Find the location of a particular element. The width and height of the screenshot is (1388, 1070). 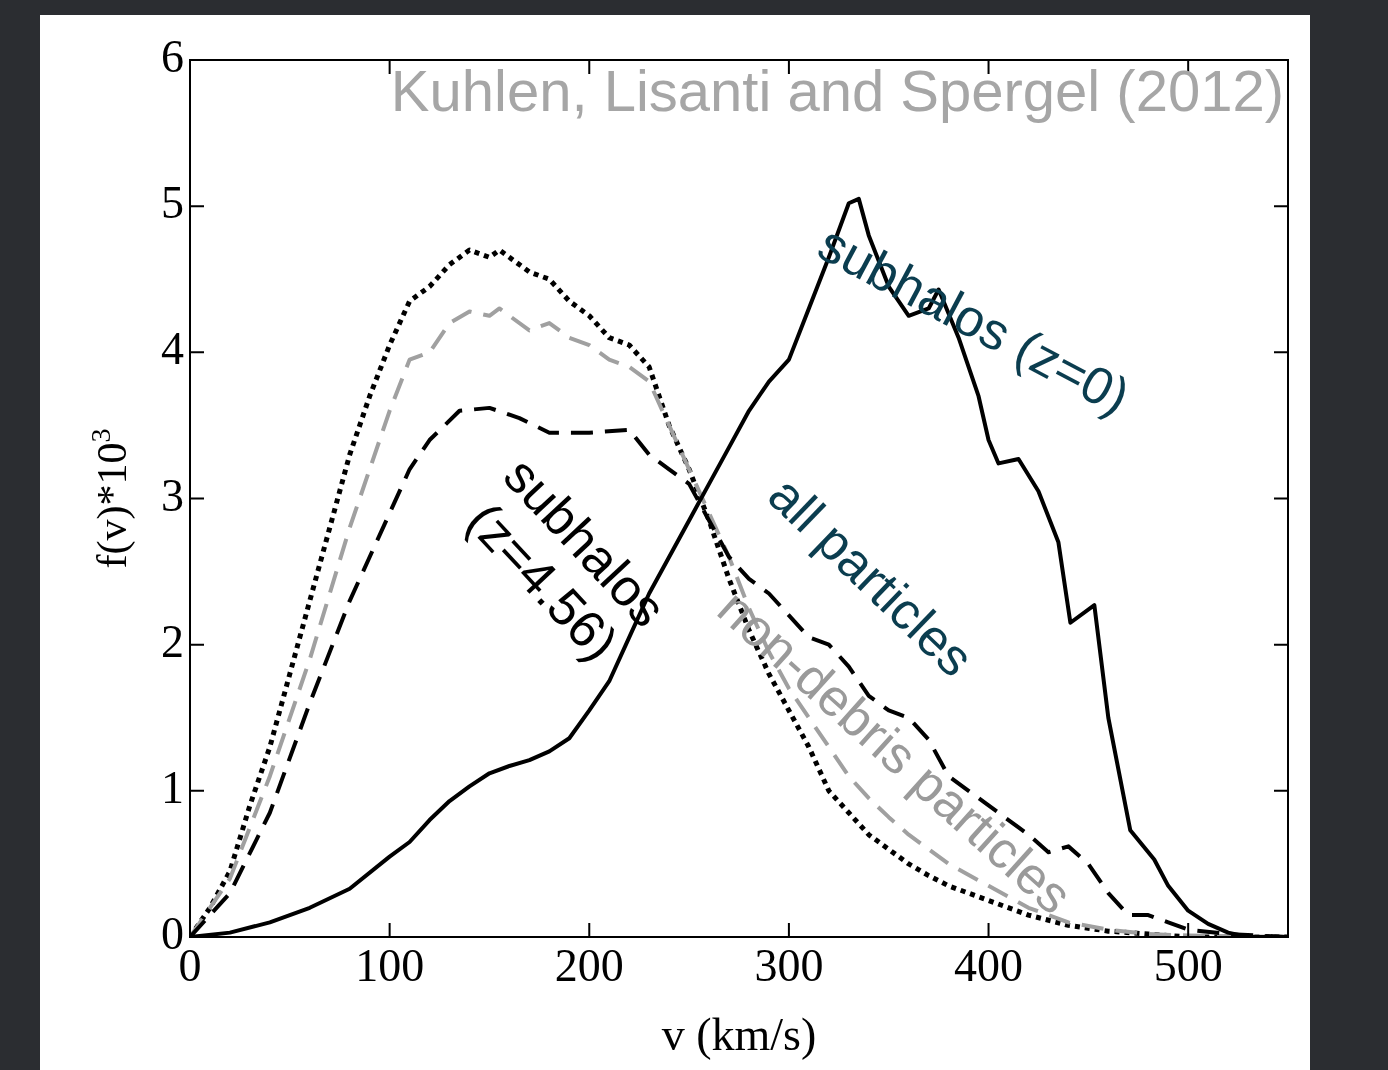

y-tick-label: 1 is located at coordinates (172, 787).